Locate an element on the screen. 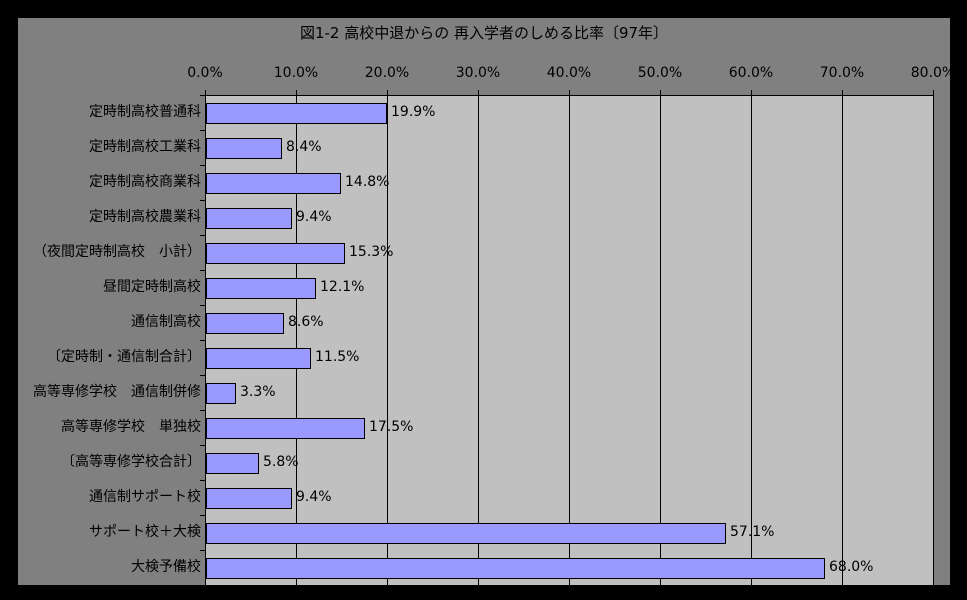  bar-value-label: 14.8% is located at coordinates (367, 182).